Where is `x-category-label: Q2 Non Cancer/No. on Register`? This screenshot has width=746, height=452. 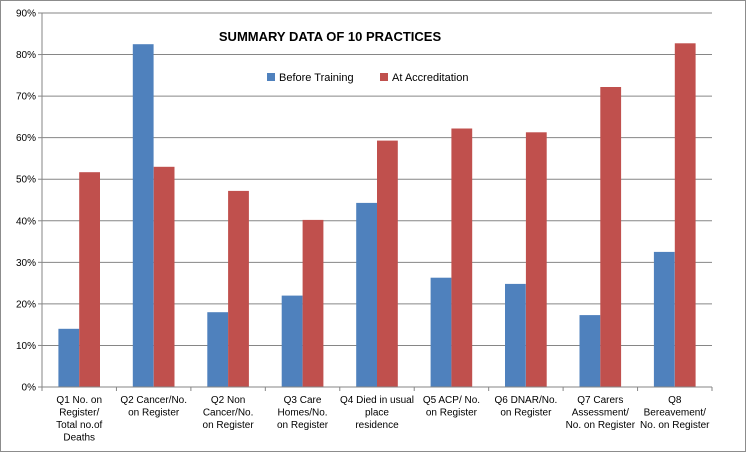 x-category-label: Q2 Non Cancer/No. on Register is located at coordinates (229, 413).